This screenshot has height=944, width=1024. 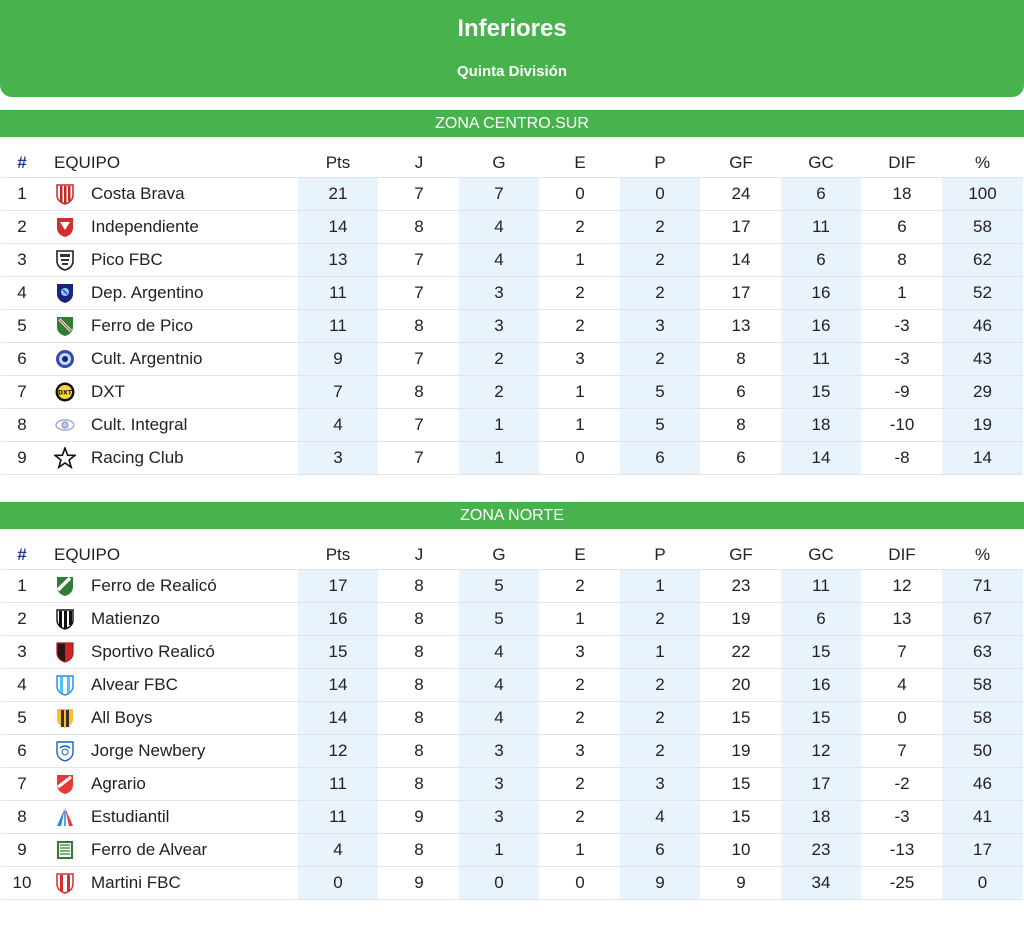 What do you see at coordinates (512, 425) in the screenshot?
I see `table-row: 8 Cult. Integral 4 7 1 1 5 8 18 -10 19` at bounding box center [512, 425].